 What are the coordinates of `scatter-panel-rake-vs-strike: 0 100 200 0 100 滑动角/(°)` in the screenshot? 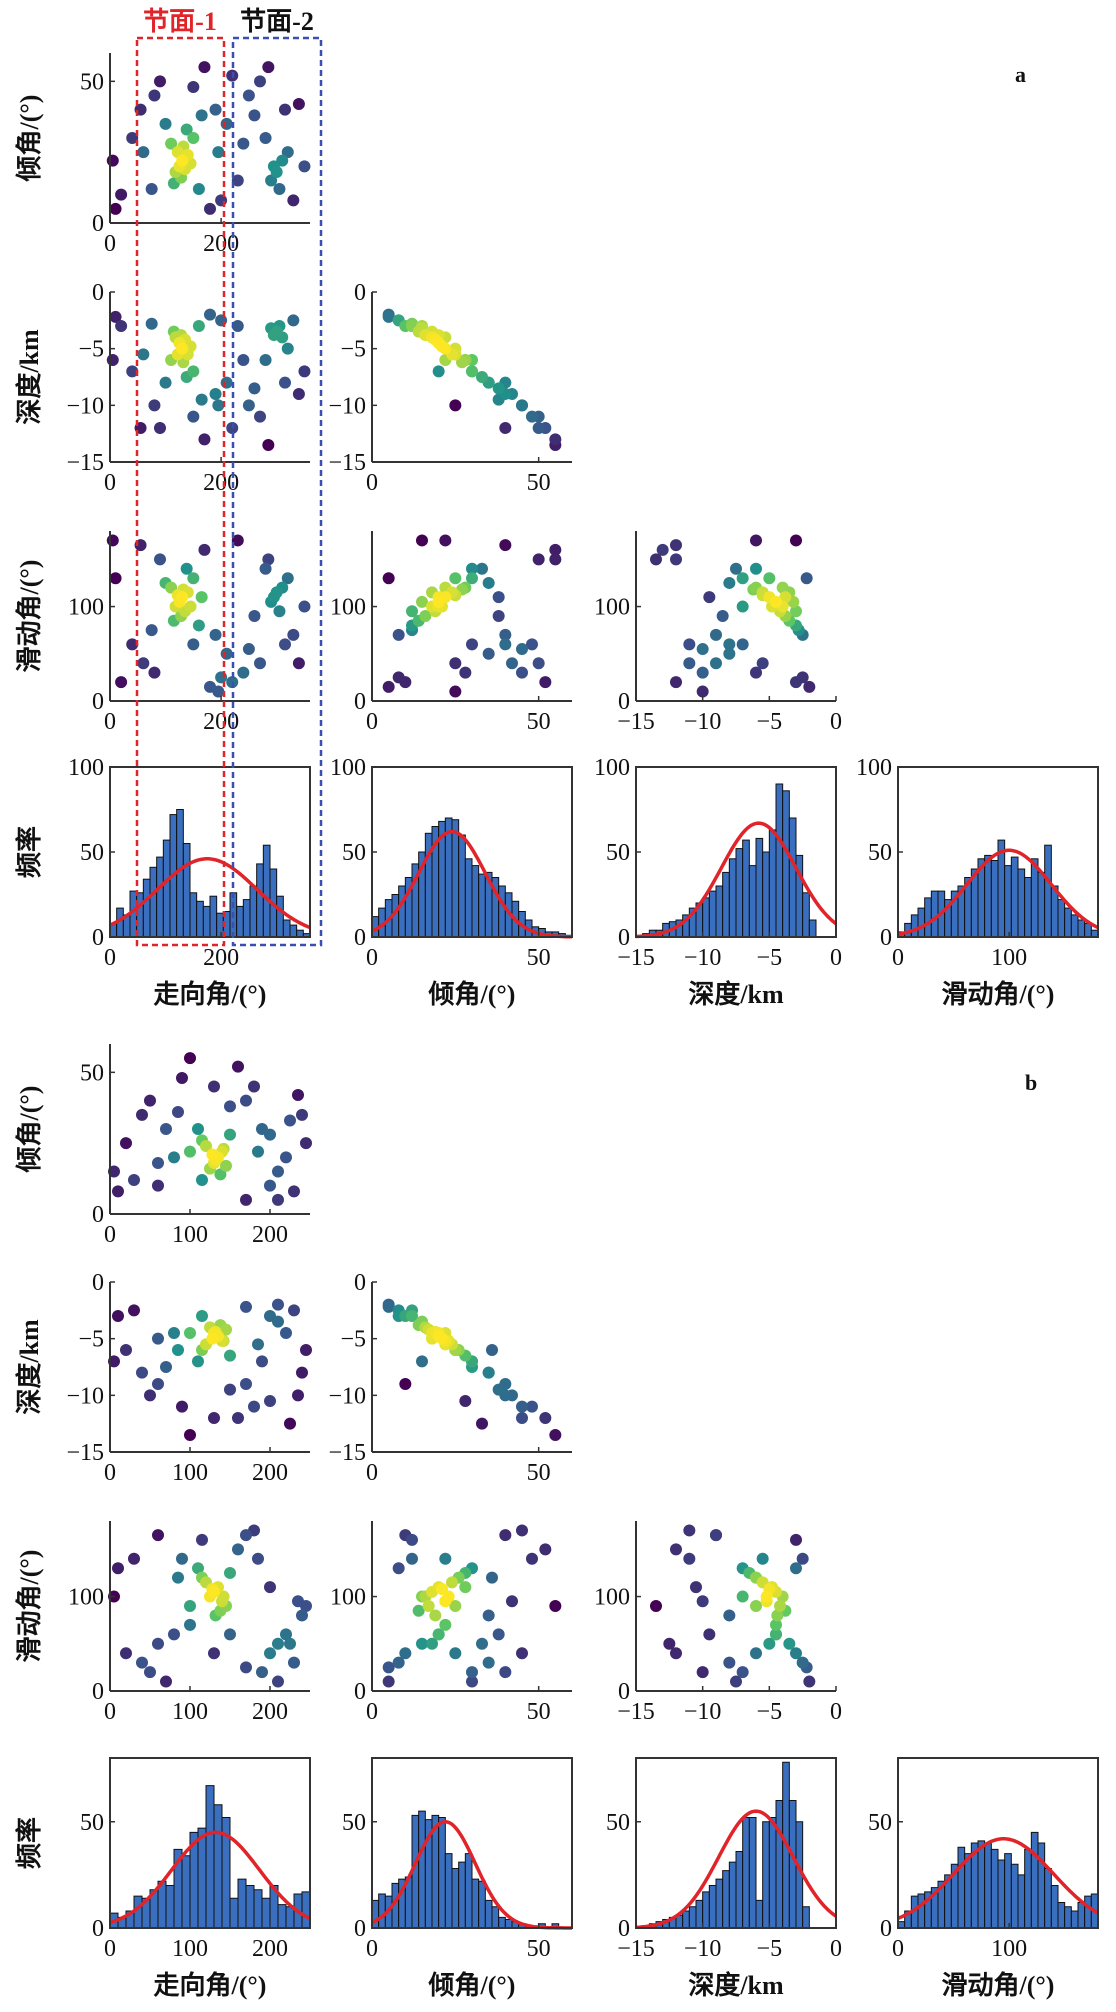 It's located at (163, 1623).